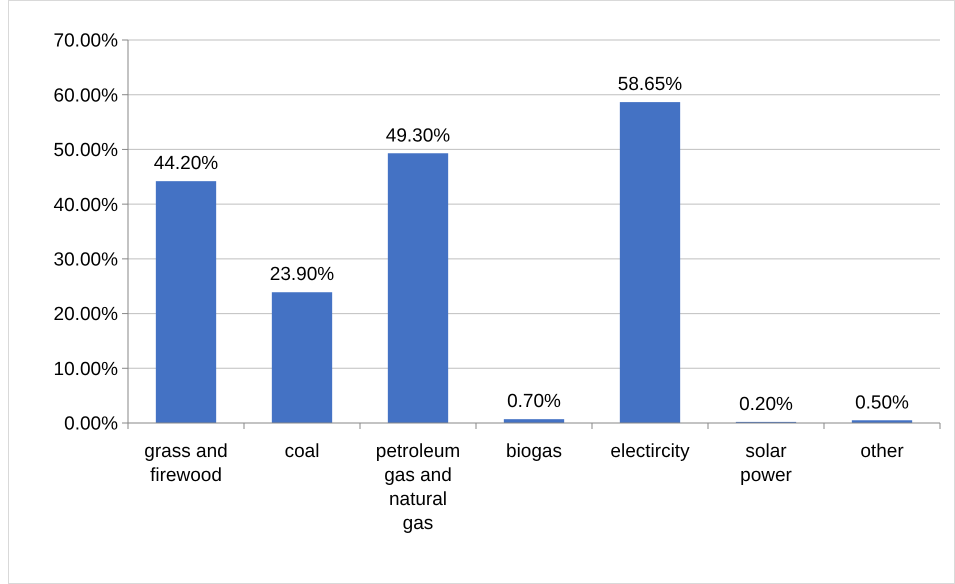 Image resolution: width=955 pixels, height=584 pixels. Describe the element at coordinates (882, 403) in the screenshot. I see `data-label: 0.50%` at that location.